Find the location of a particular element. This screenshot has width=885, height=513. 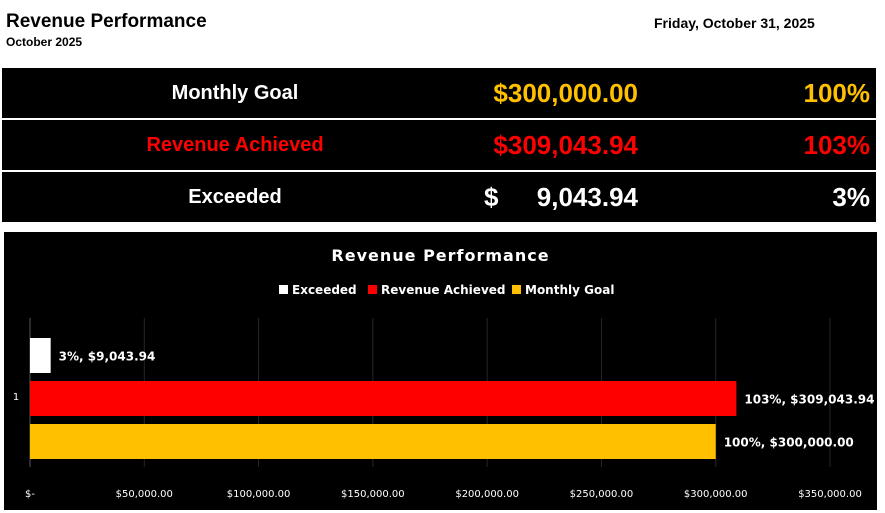

kpi-percent: 100% is located at coordinates (837, 93).